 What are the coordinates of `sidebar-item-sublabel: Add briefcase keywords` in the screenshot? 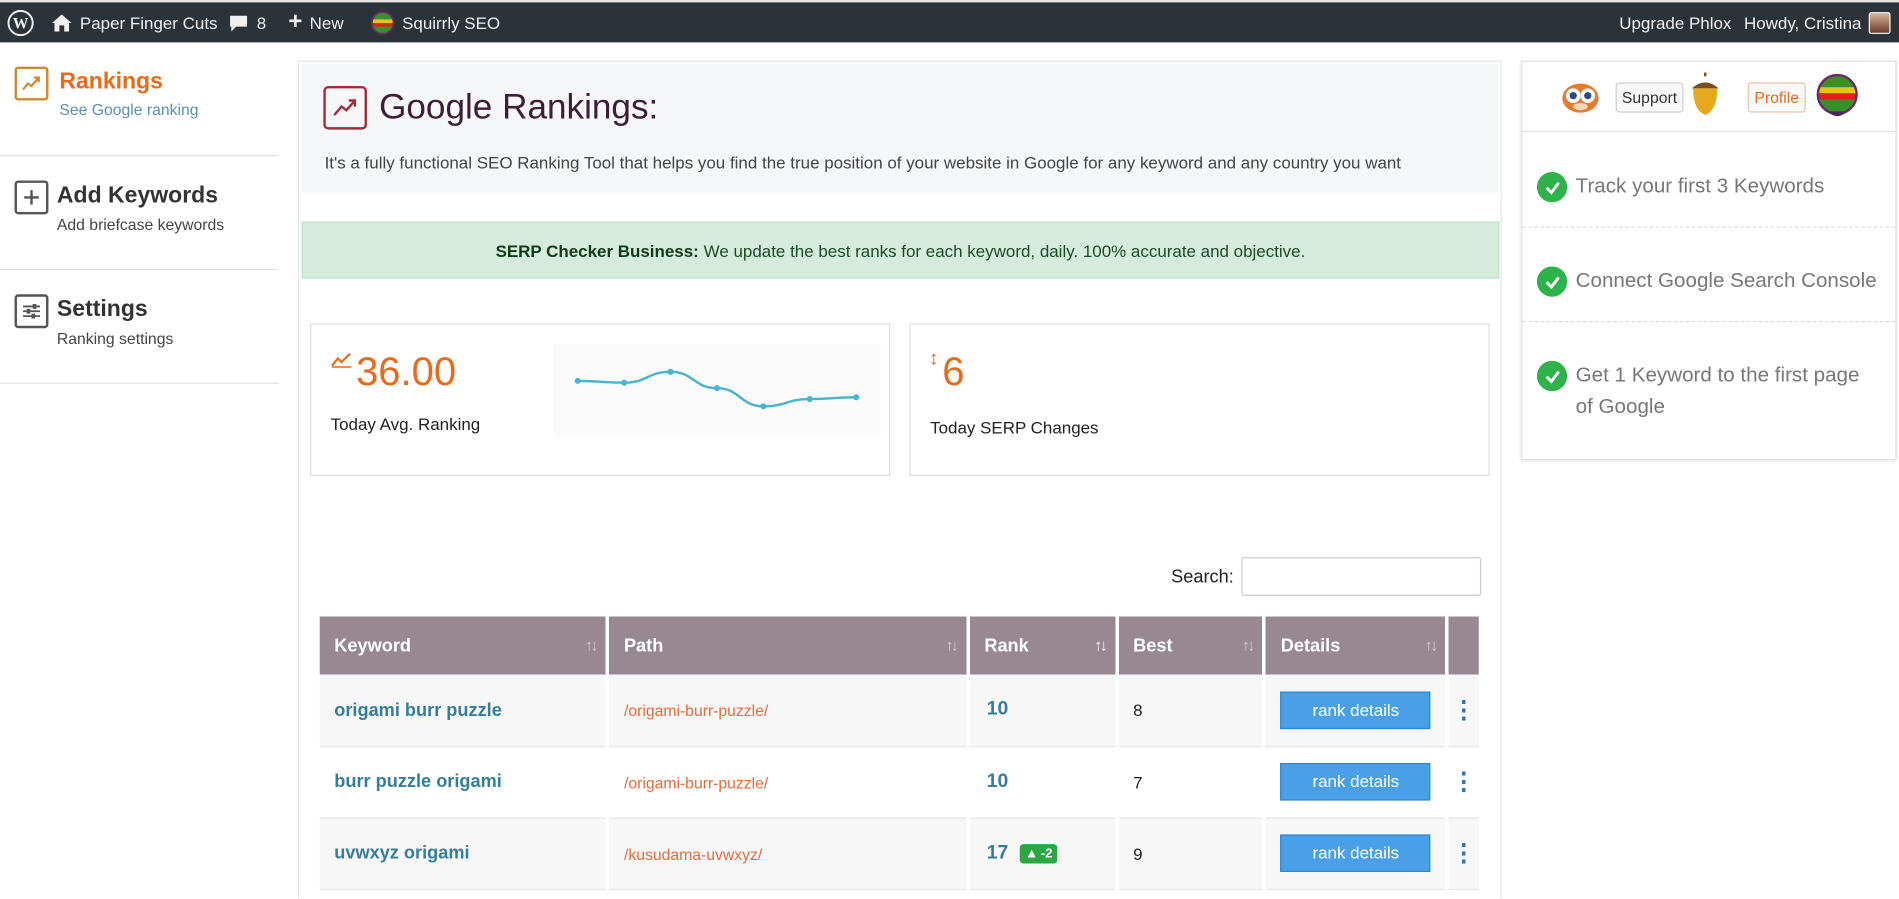 It's located at (140, 224).